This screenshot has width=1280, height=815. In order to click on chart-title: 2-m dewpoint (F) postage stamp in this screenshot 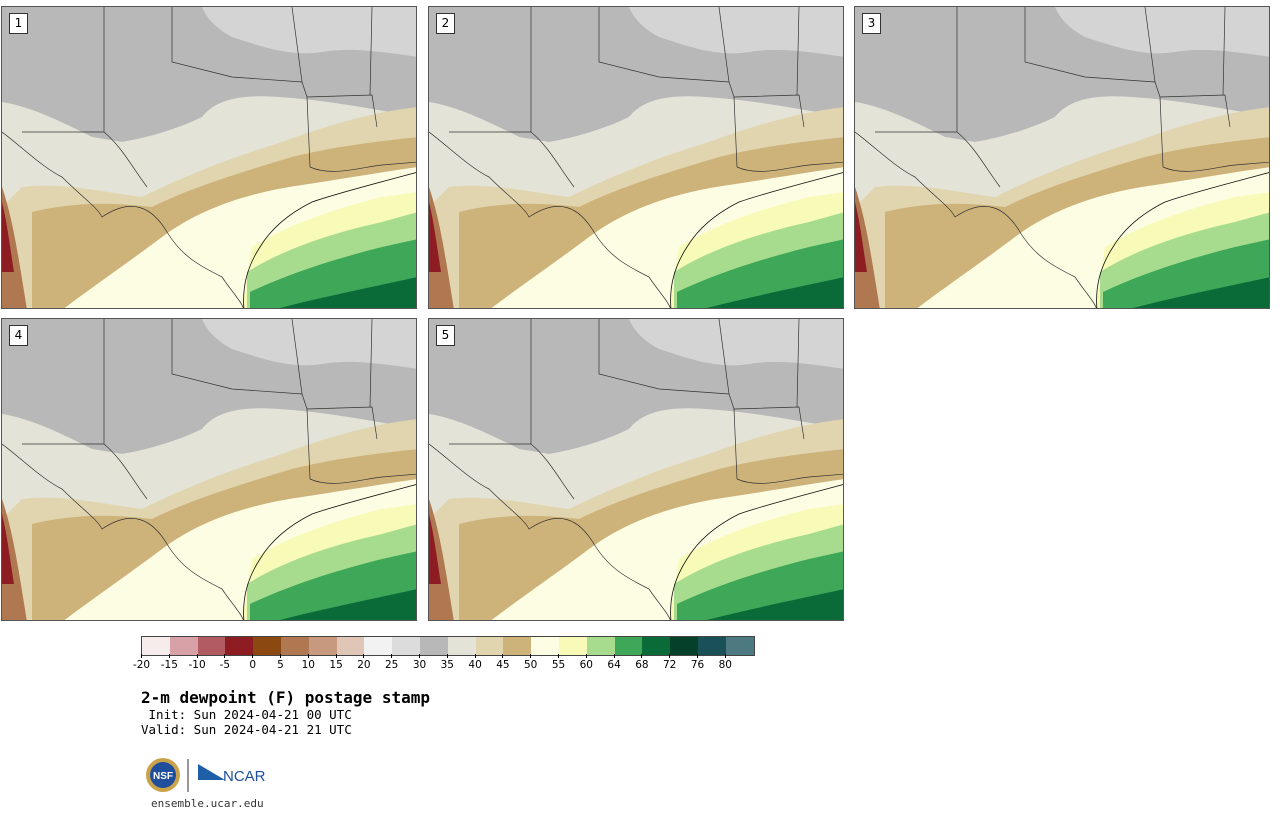, I will do `click(285, 697)`.